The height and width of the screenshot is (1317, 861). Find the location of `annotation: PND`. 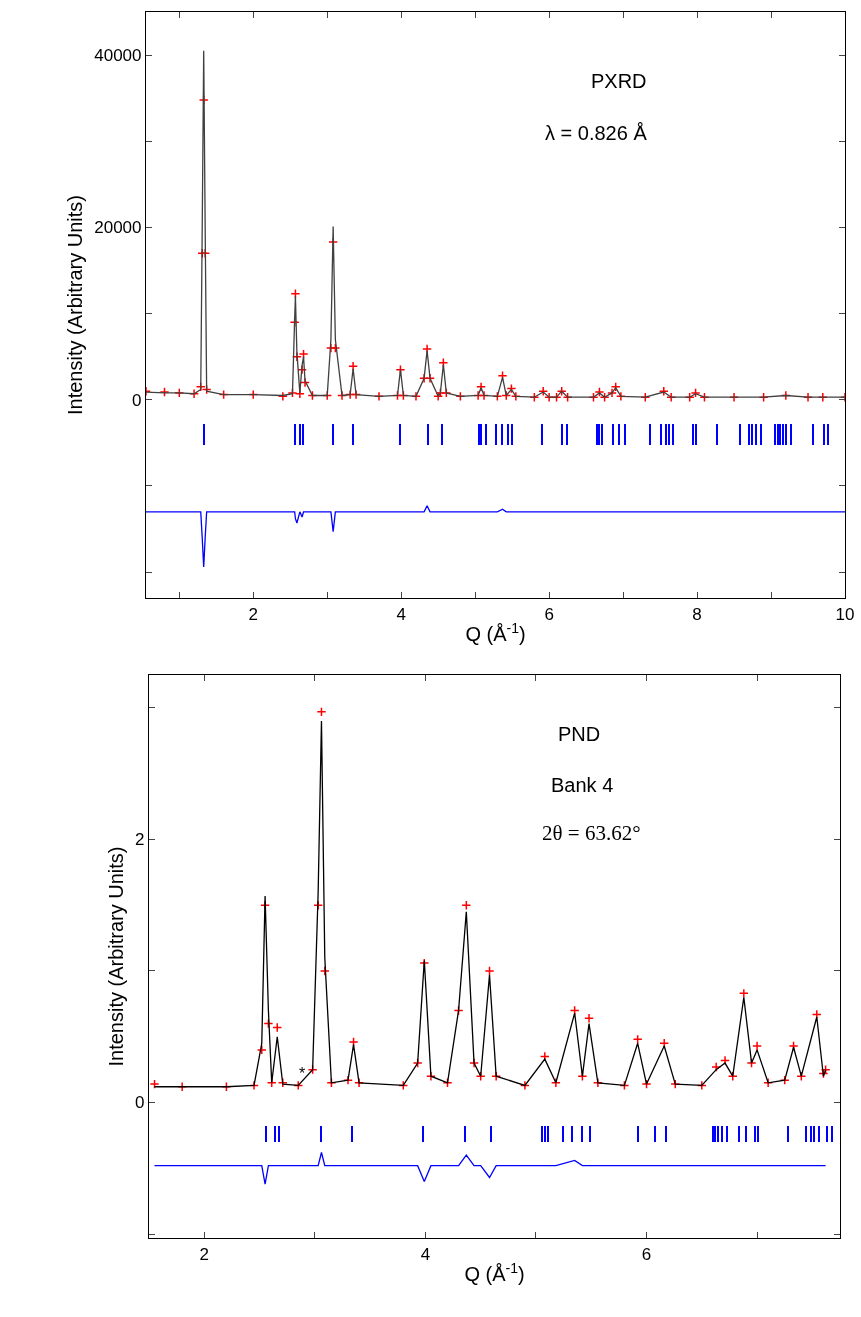

annotation: PND is located at coordinates (579, 734).